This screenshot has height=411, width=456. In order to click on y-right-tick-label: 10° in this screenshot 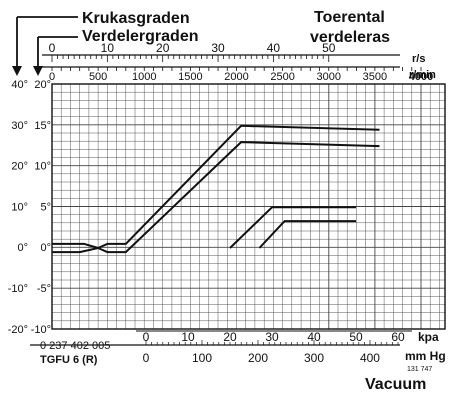, I will do `click(42, 167)`.